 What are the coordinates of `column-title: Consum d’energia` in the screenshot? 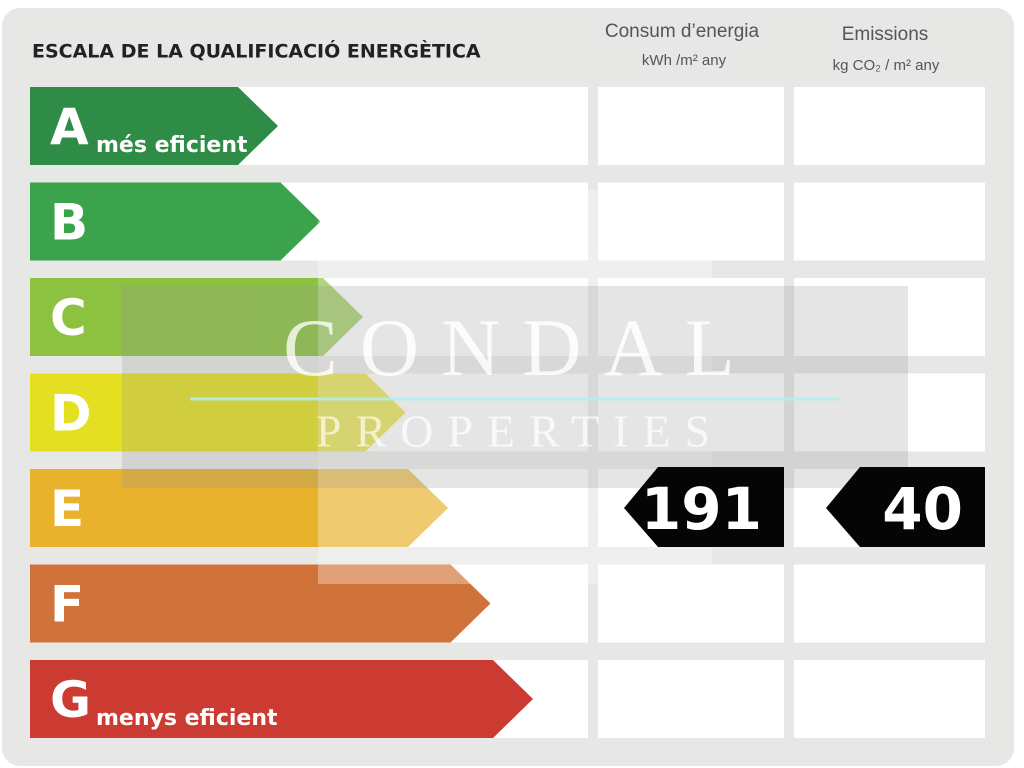 It's located at (682, 31).